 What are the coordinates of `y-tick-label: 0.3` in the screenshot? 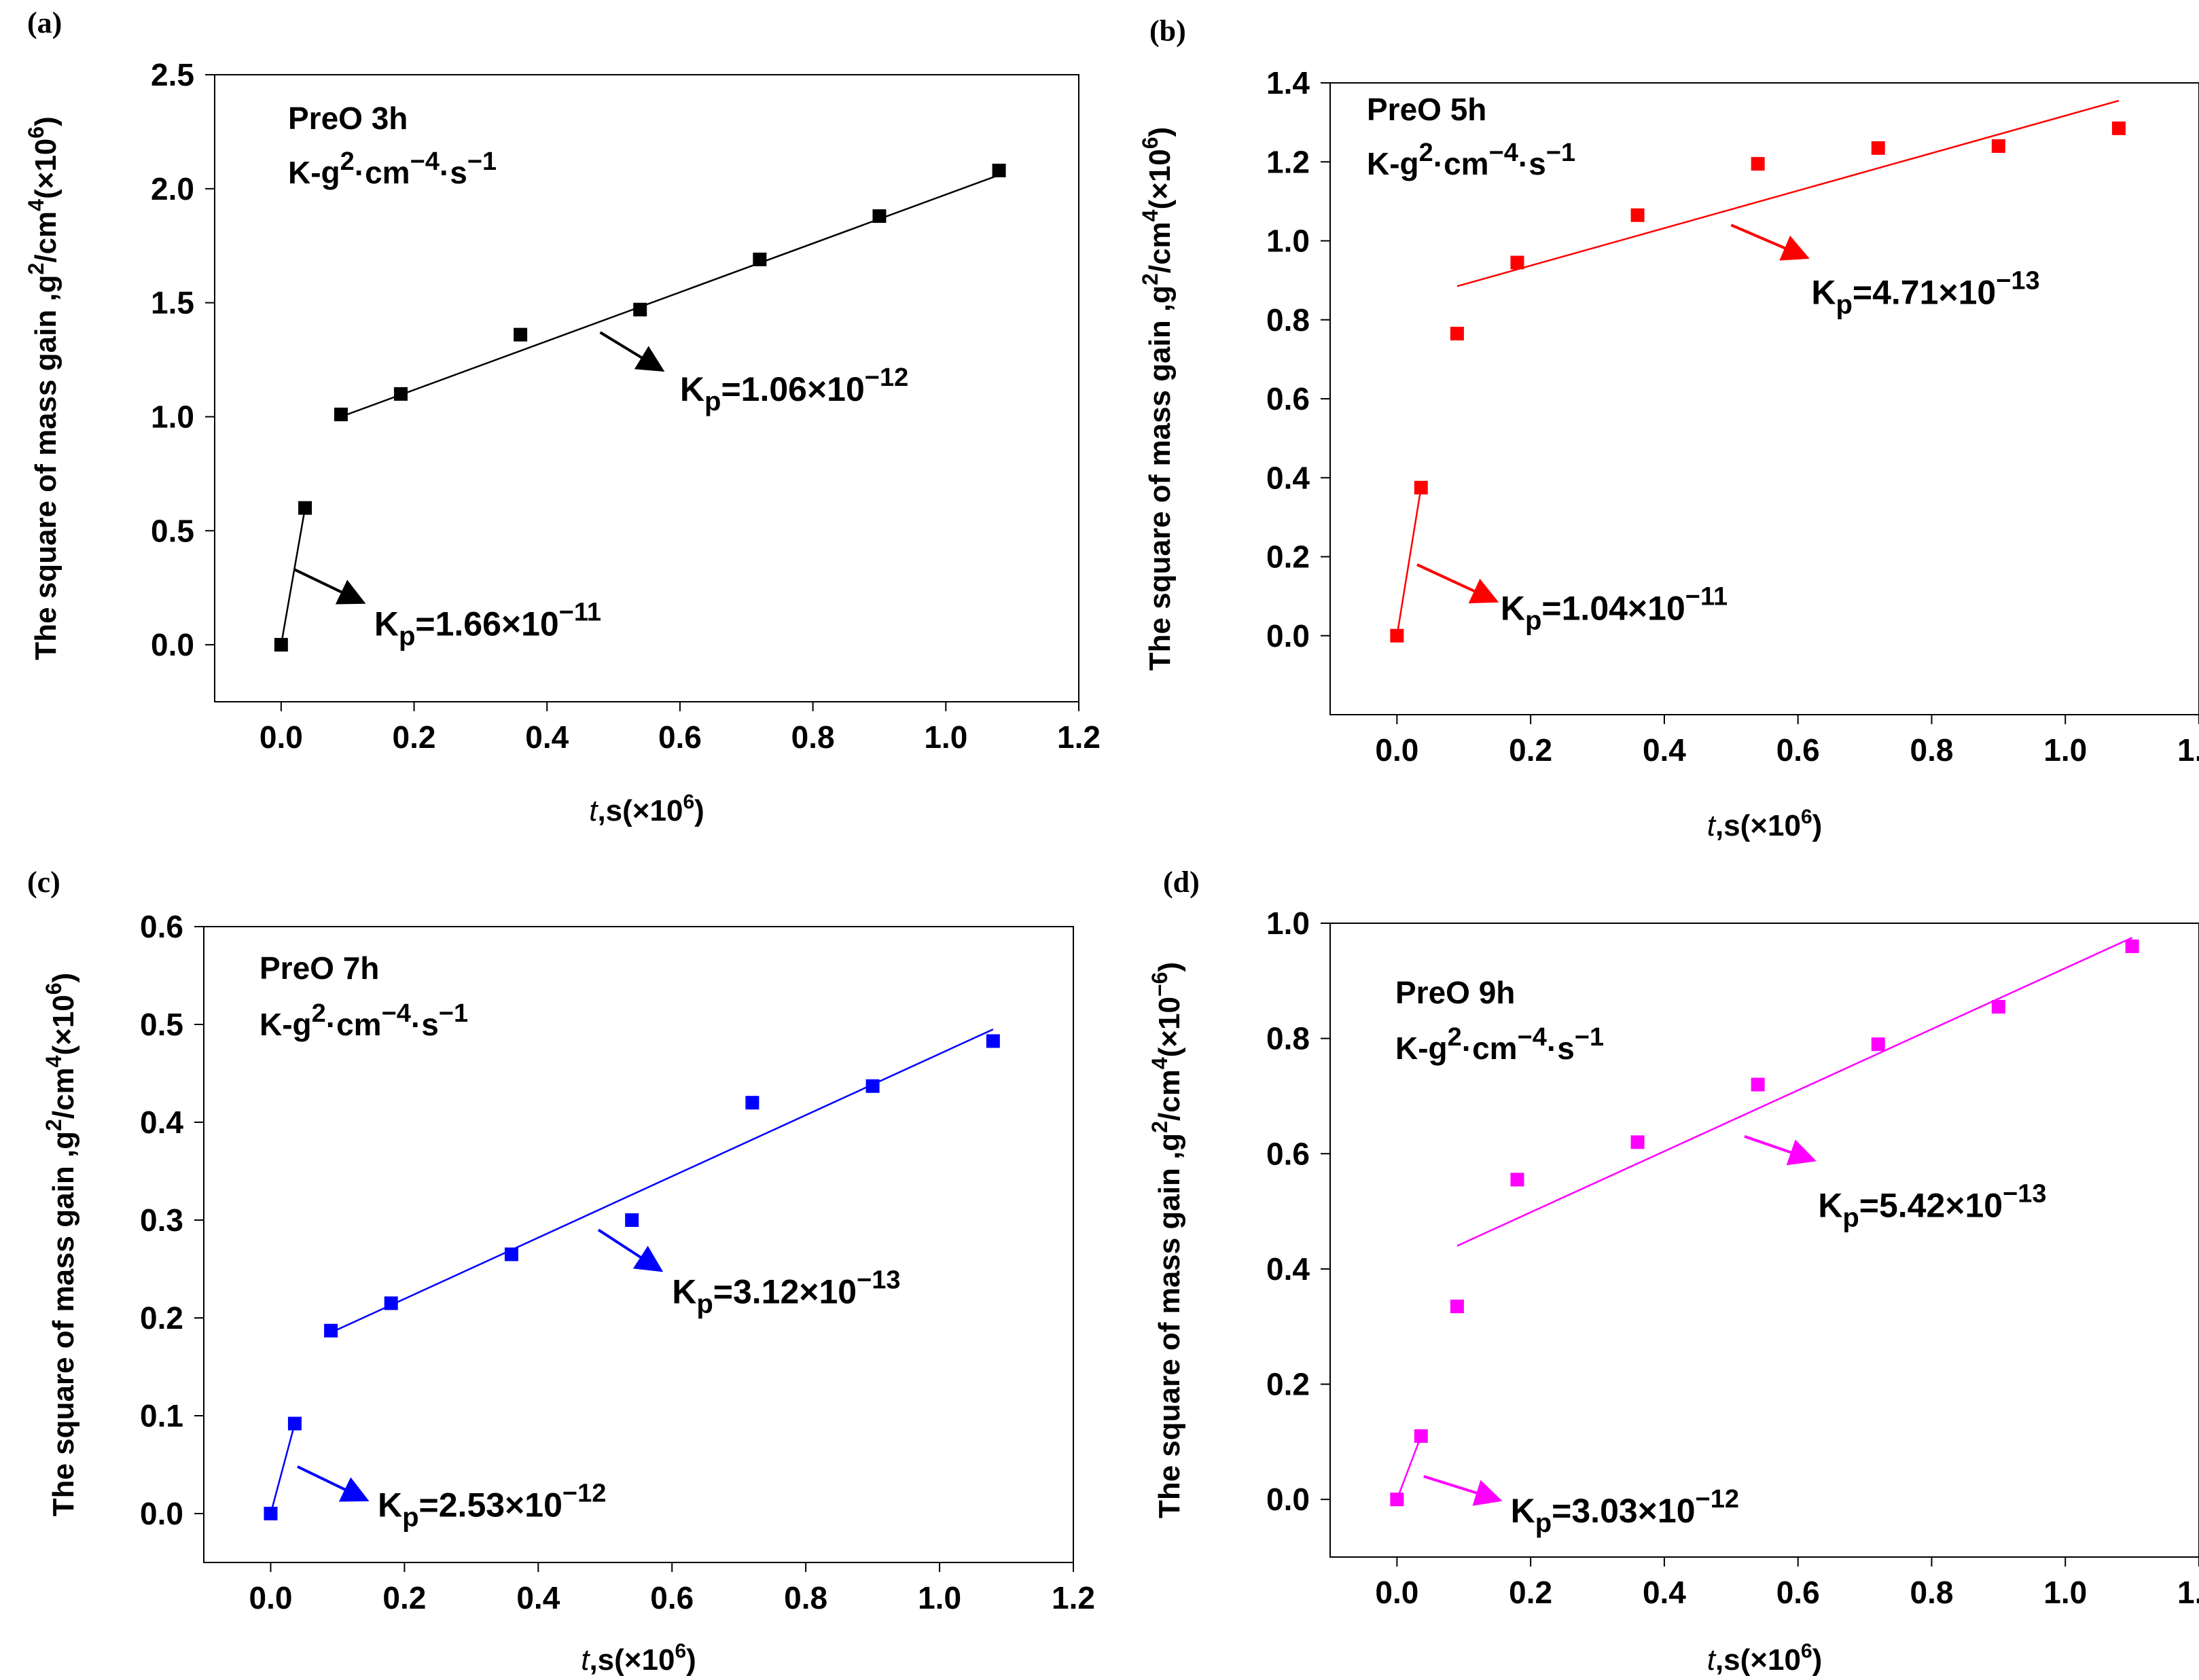 It's located at (161, 1220).